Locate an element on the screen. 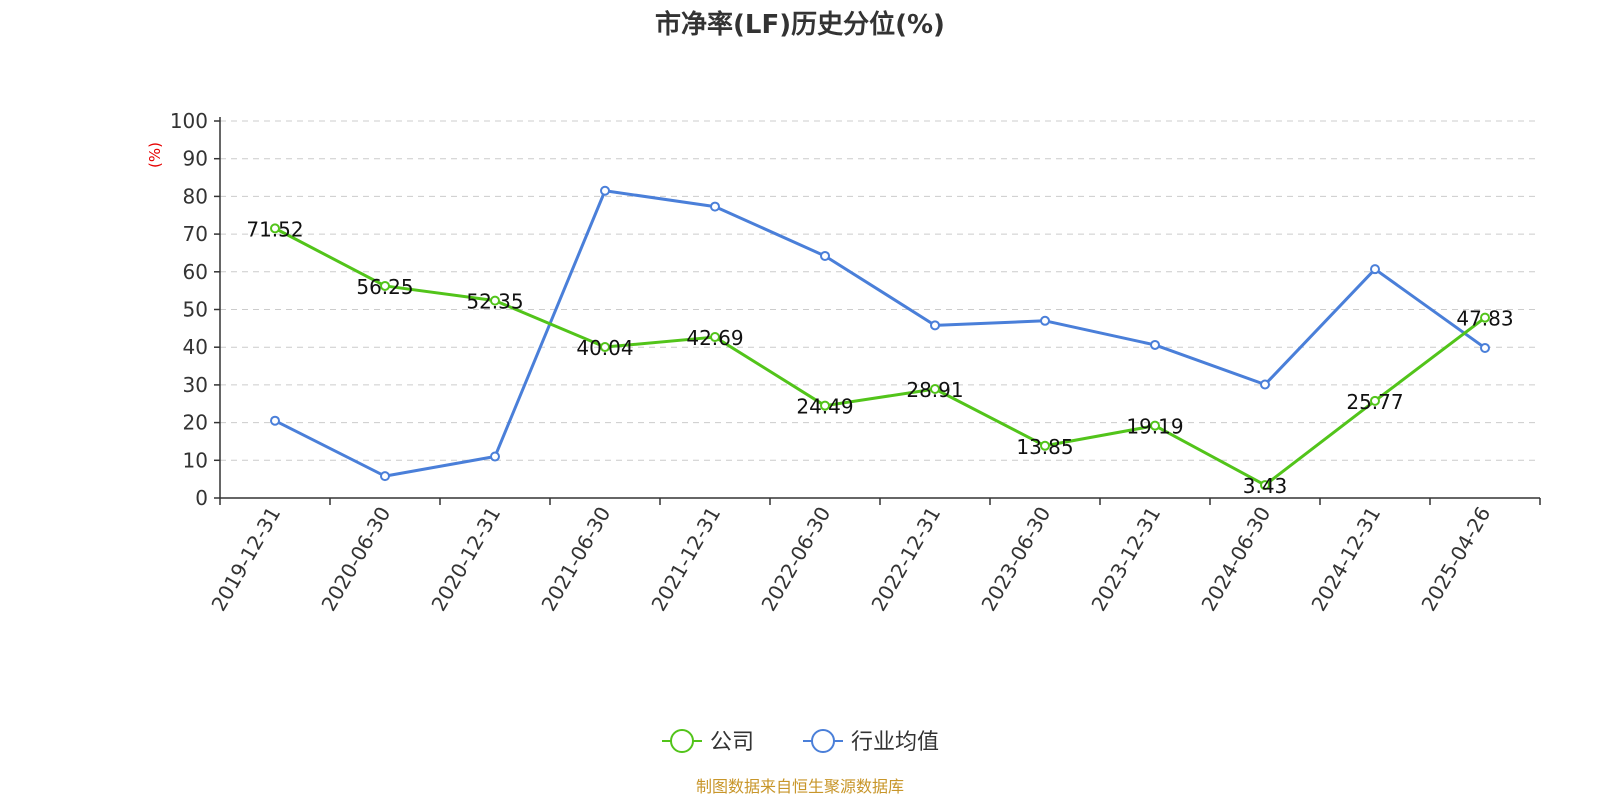 This screenshot has height=800, width=1600. data-label: 40.04 is located at coordinates (604, 348).